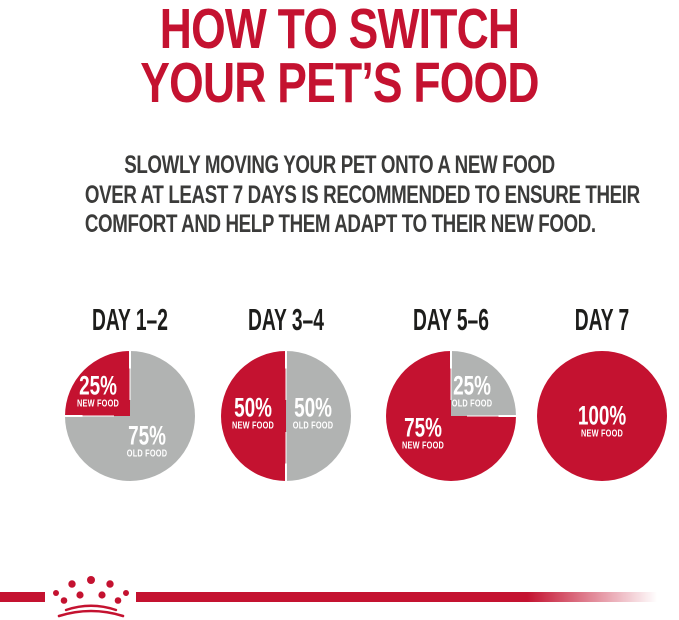  Describe the element at coordinates (339, 83) in the screenshot. I see `title-line-2: YOUR PET’S FOOD` at that location.